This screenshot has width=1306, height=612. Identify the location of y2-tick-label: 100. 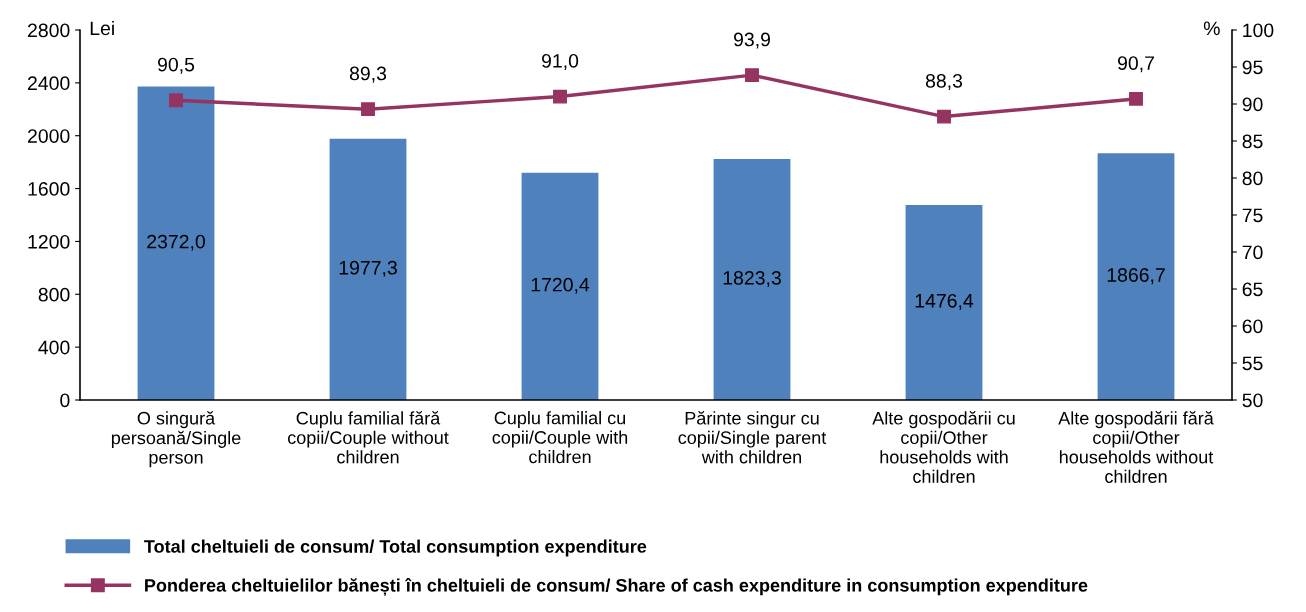
(1258, 30).